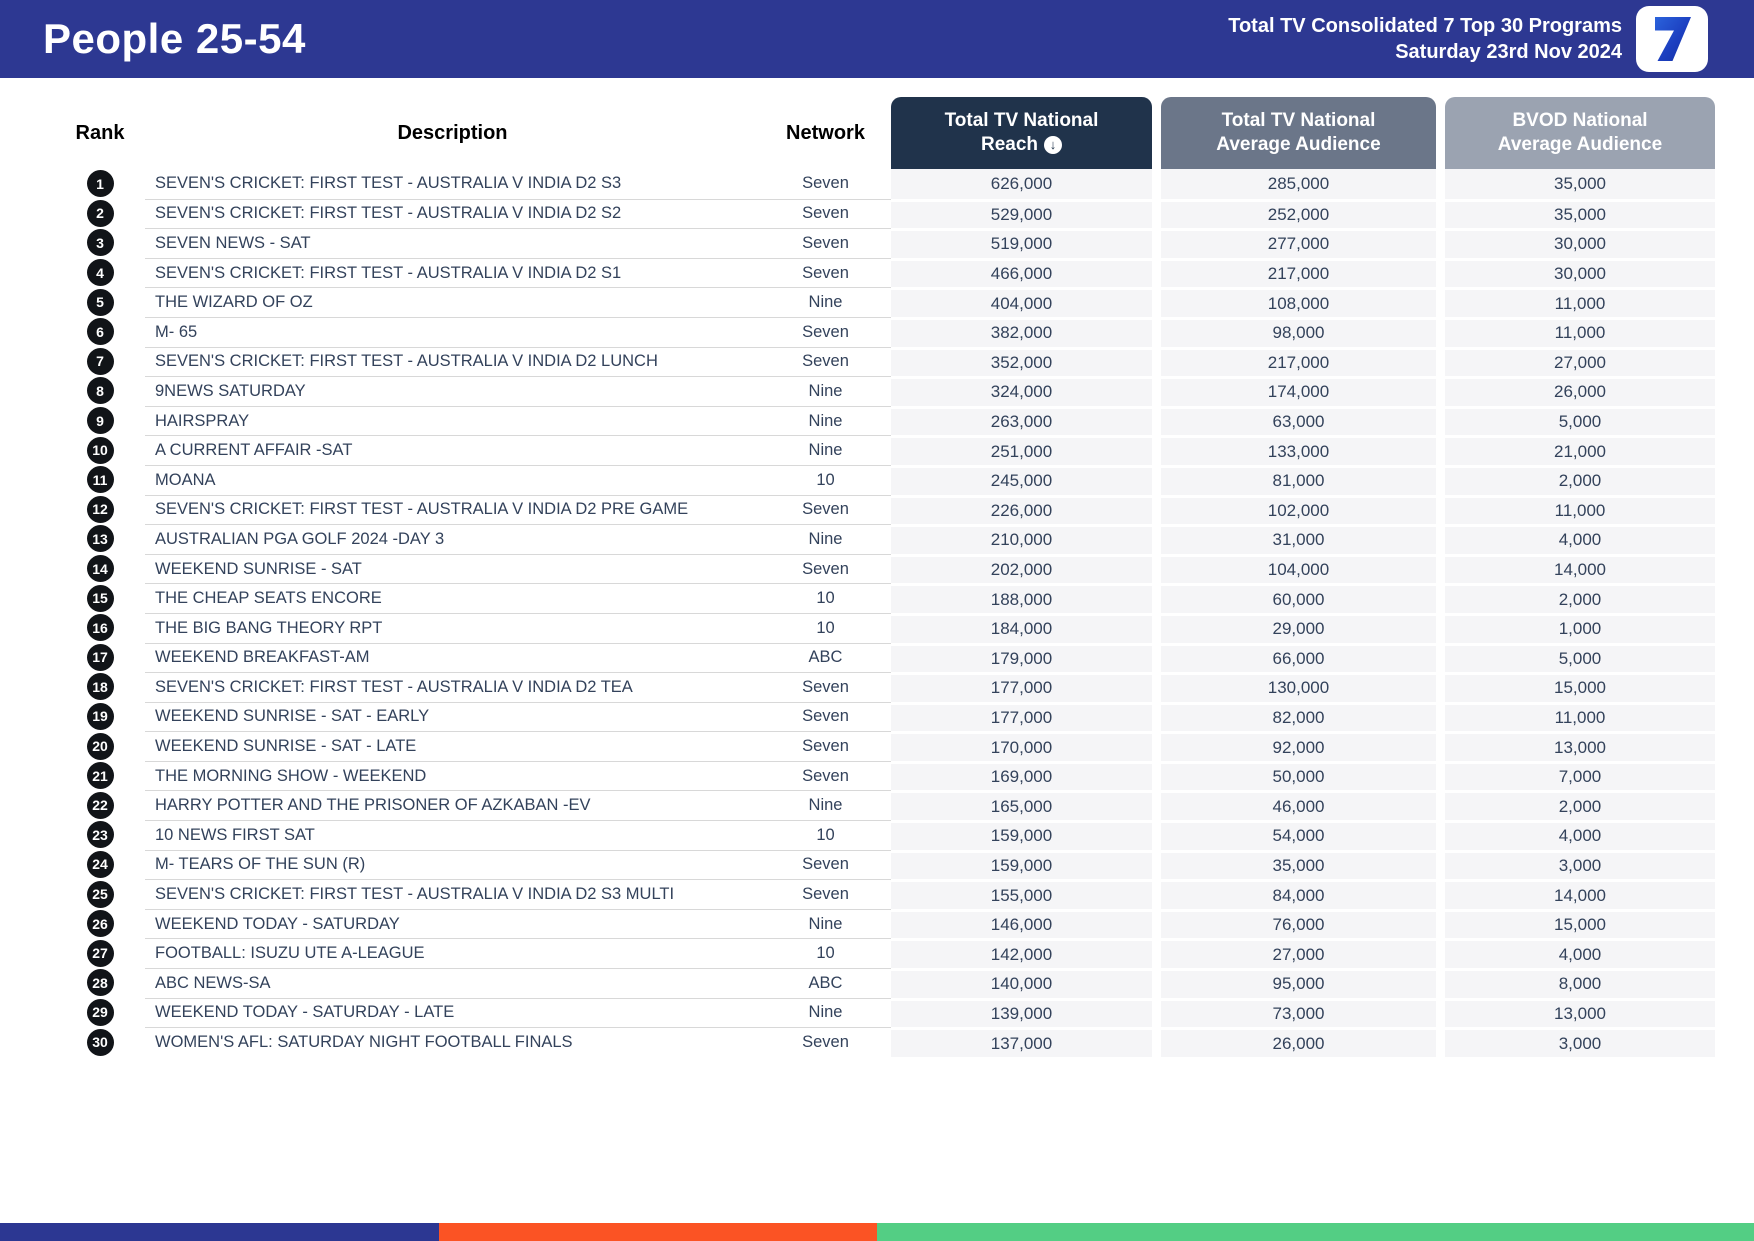 The height and width of the screenshot is (1241, 1754). What do you see at coordinates (100, 480) in the screenshot?
I see `rank-cell: 11` at bounding box center [100, 480].